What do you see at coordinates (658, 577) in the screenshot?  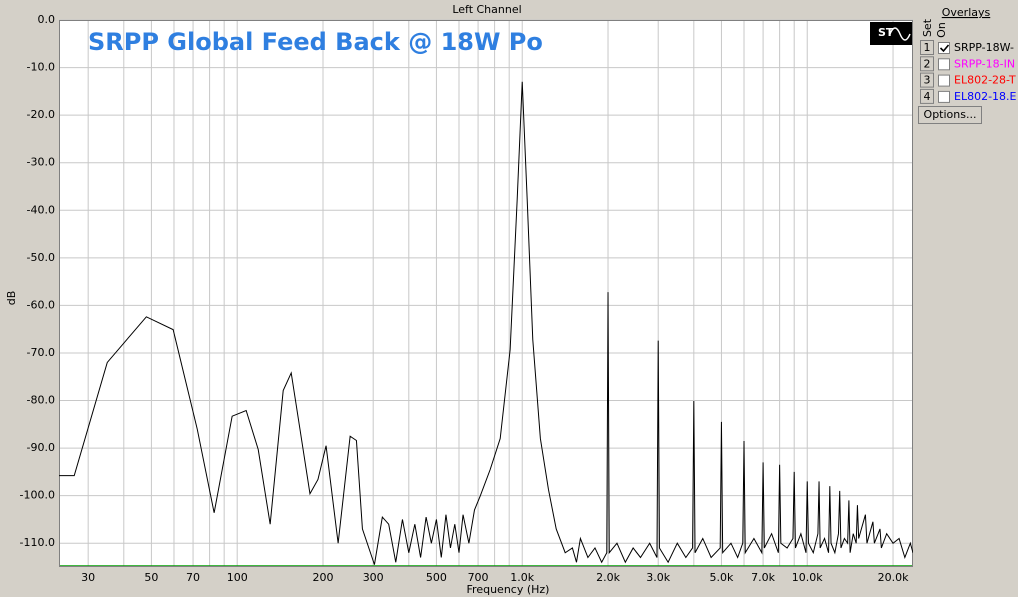 I see `x-tick-label: 3.0k` at bounding box center [658, 577].